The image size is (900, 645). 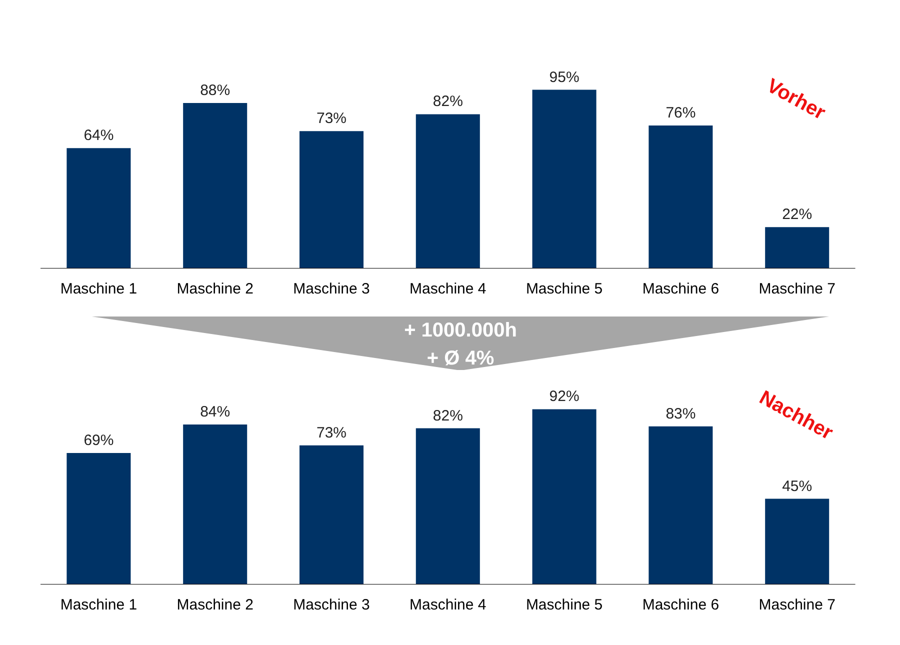 What do you see at coordinates (681, 413) in the screenshot?
I see `data-label: 83%` at bounding box center [681, 413].